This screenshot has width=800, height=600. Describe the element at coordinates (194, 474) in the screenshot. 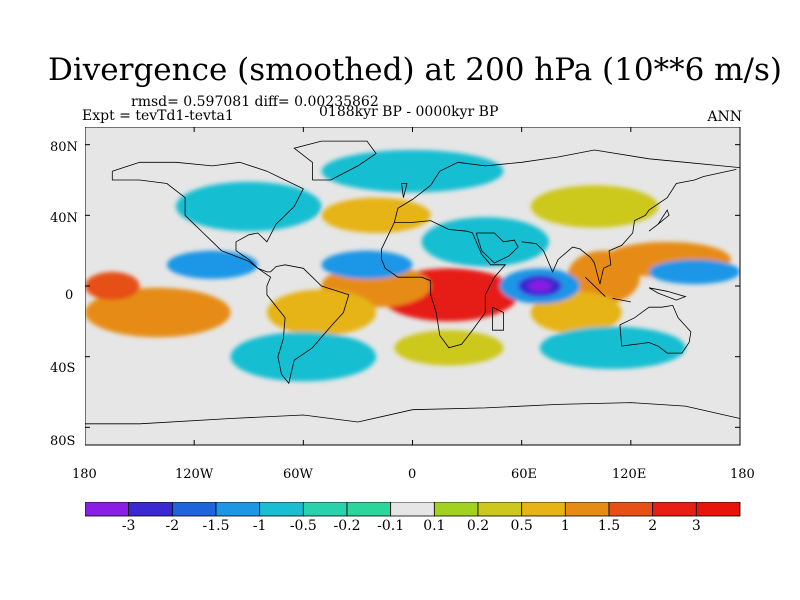

I see `lon-tick-label: 120W` at that location.